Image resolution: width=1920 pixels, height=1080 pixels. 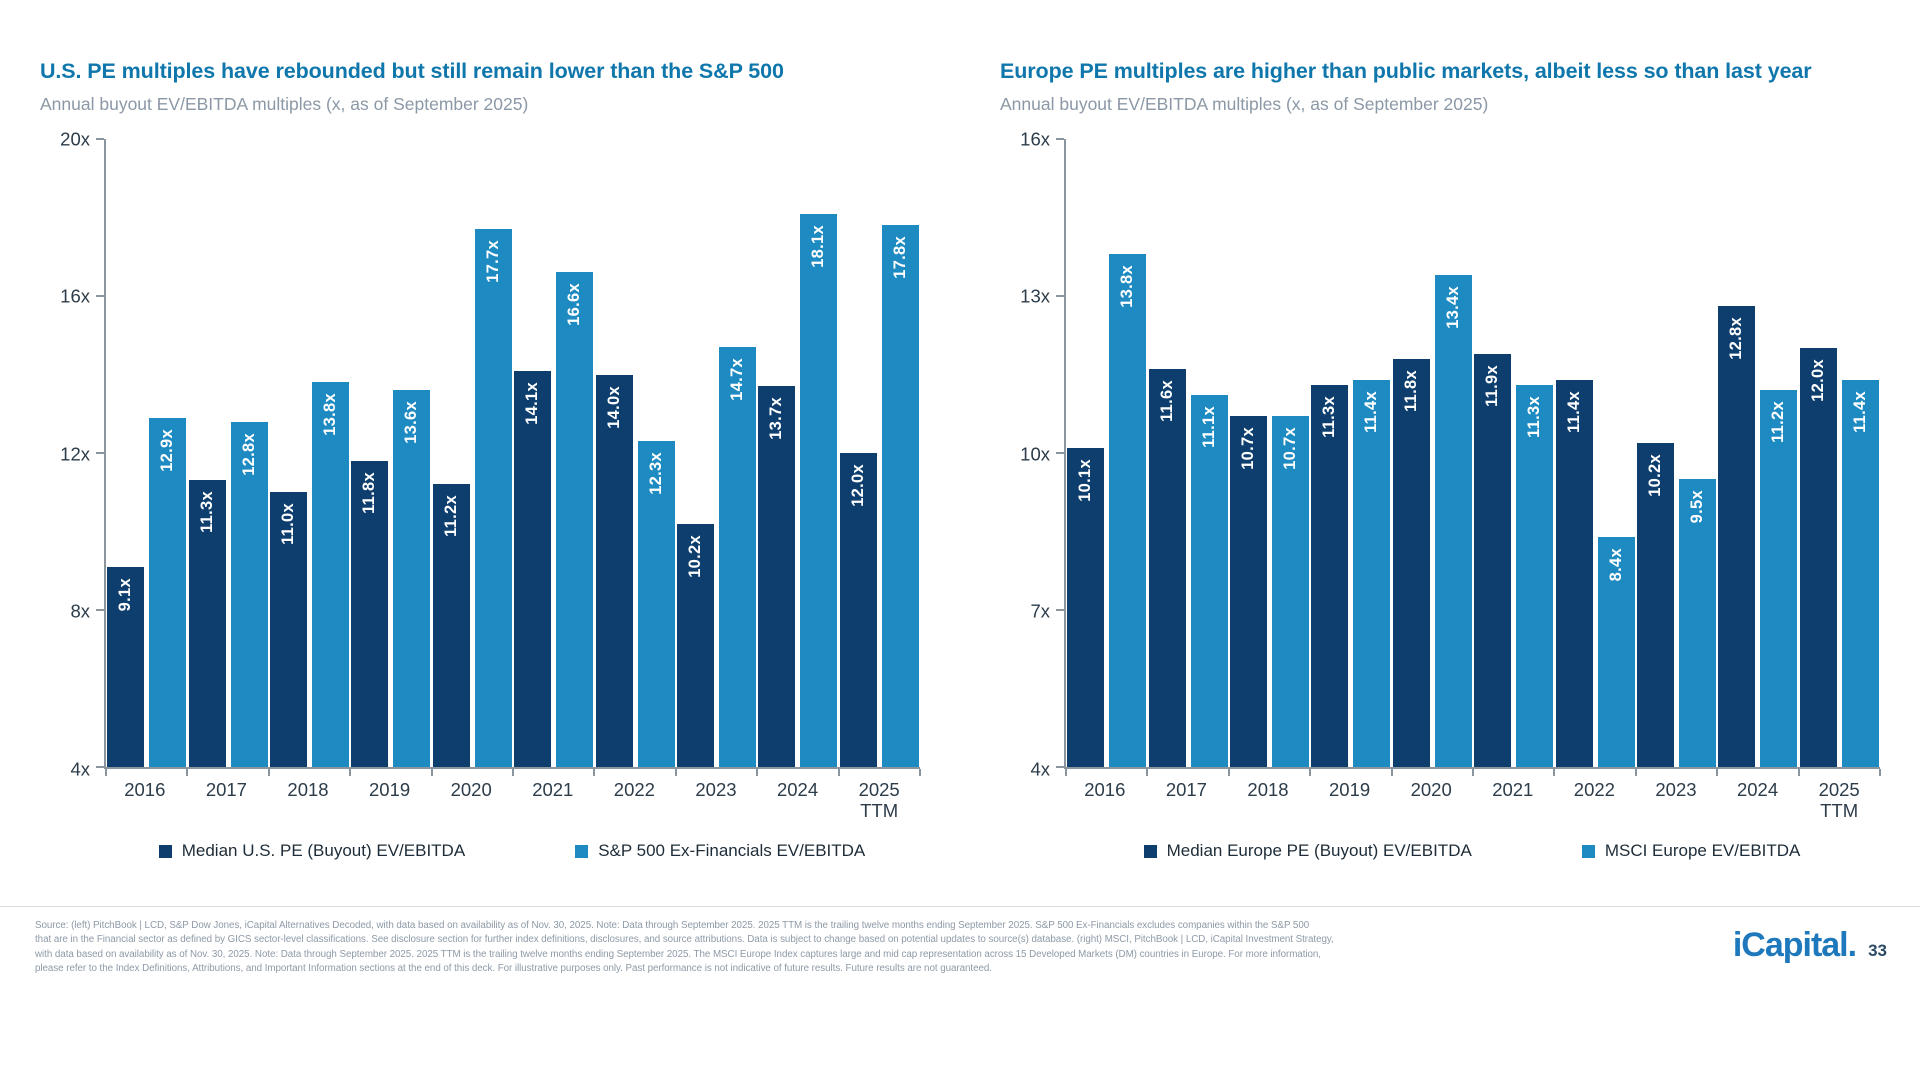 I want to click on bar-value-label: 13.8x, so click(x=330, y=415).